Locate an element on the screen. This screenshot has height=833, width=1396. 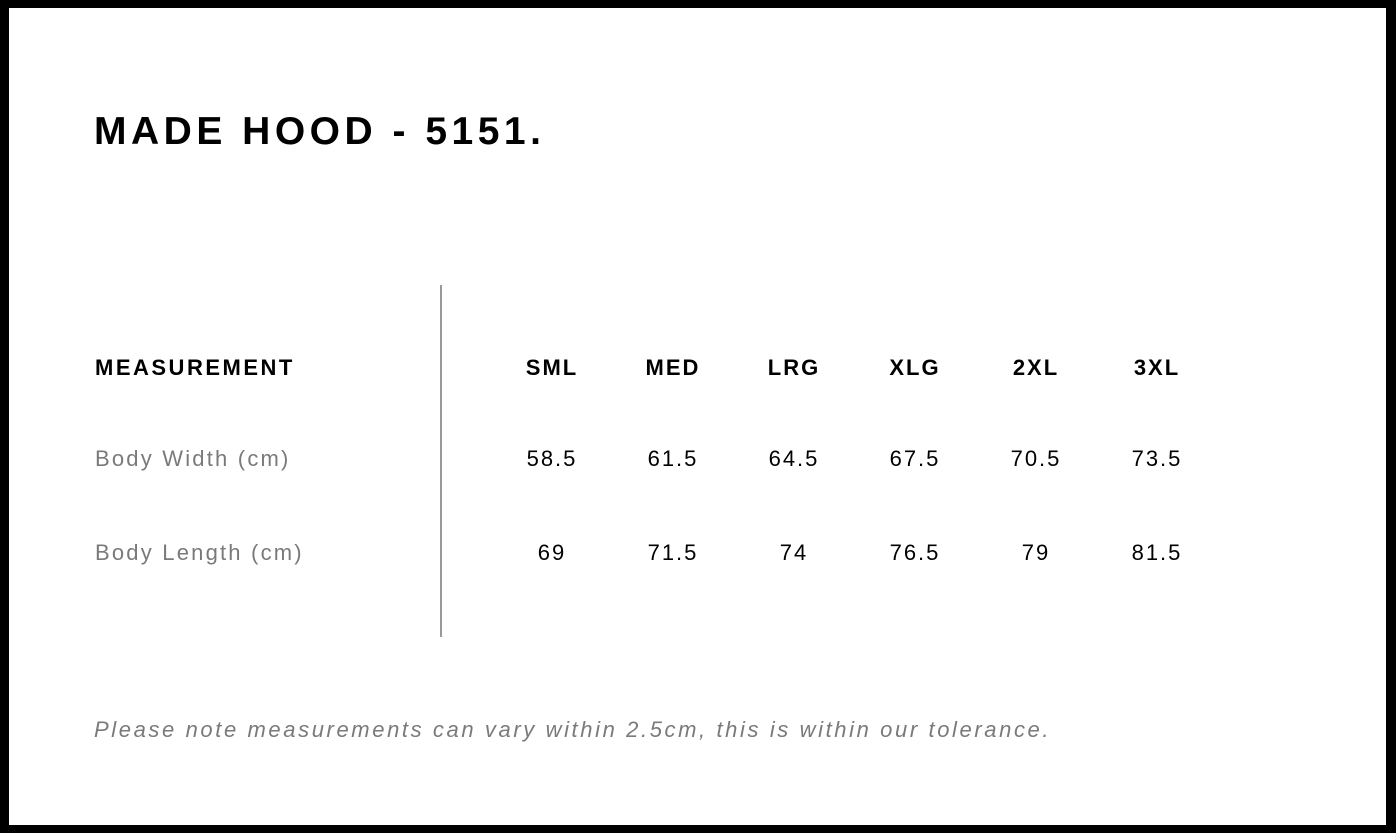
cell-value: 81.5 is located at coordinates (1157, 552).